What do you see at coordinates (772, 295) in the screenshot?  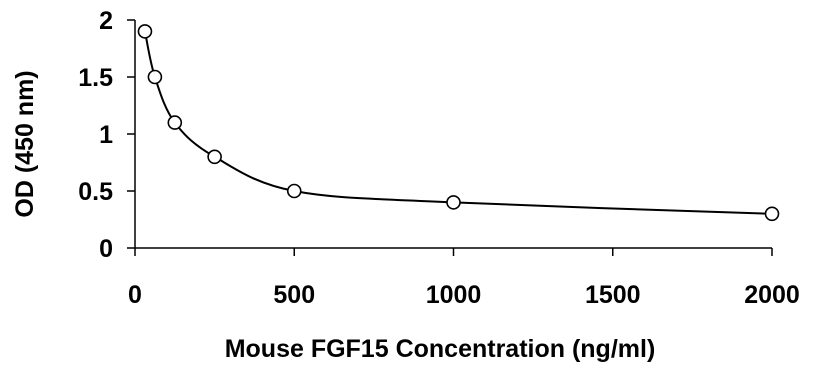 I see `x-tick-label: 2000` at bounding box center [772, 295].